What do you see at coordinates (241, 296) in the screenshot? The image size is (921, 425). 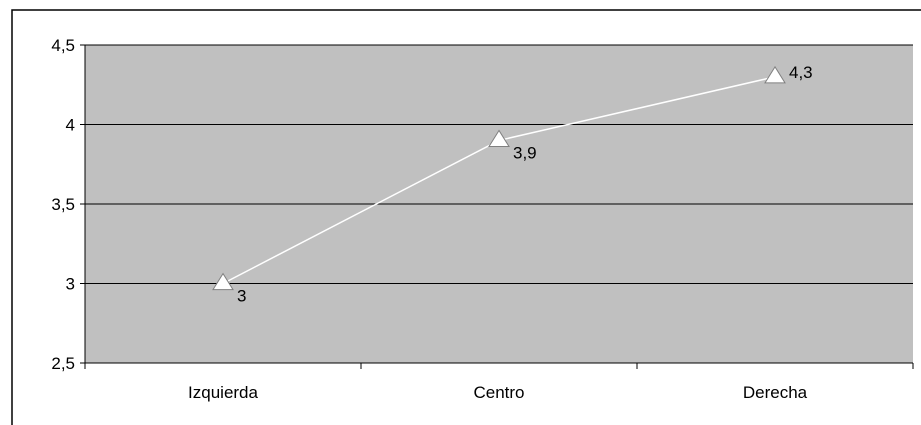 I see `data-label-0: 3` at bounding box center [241, 296].